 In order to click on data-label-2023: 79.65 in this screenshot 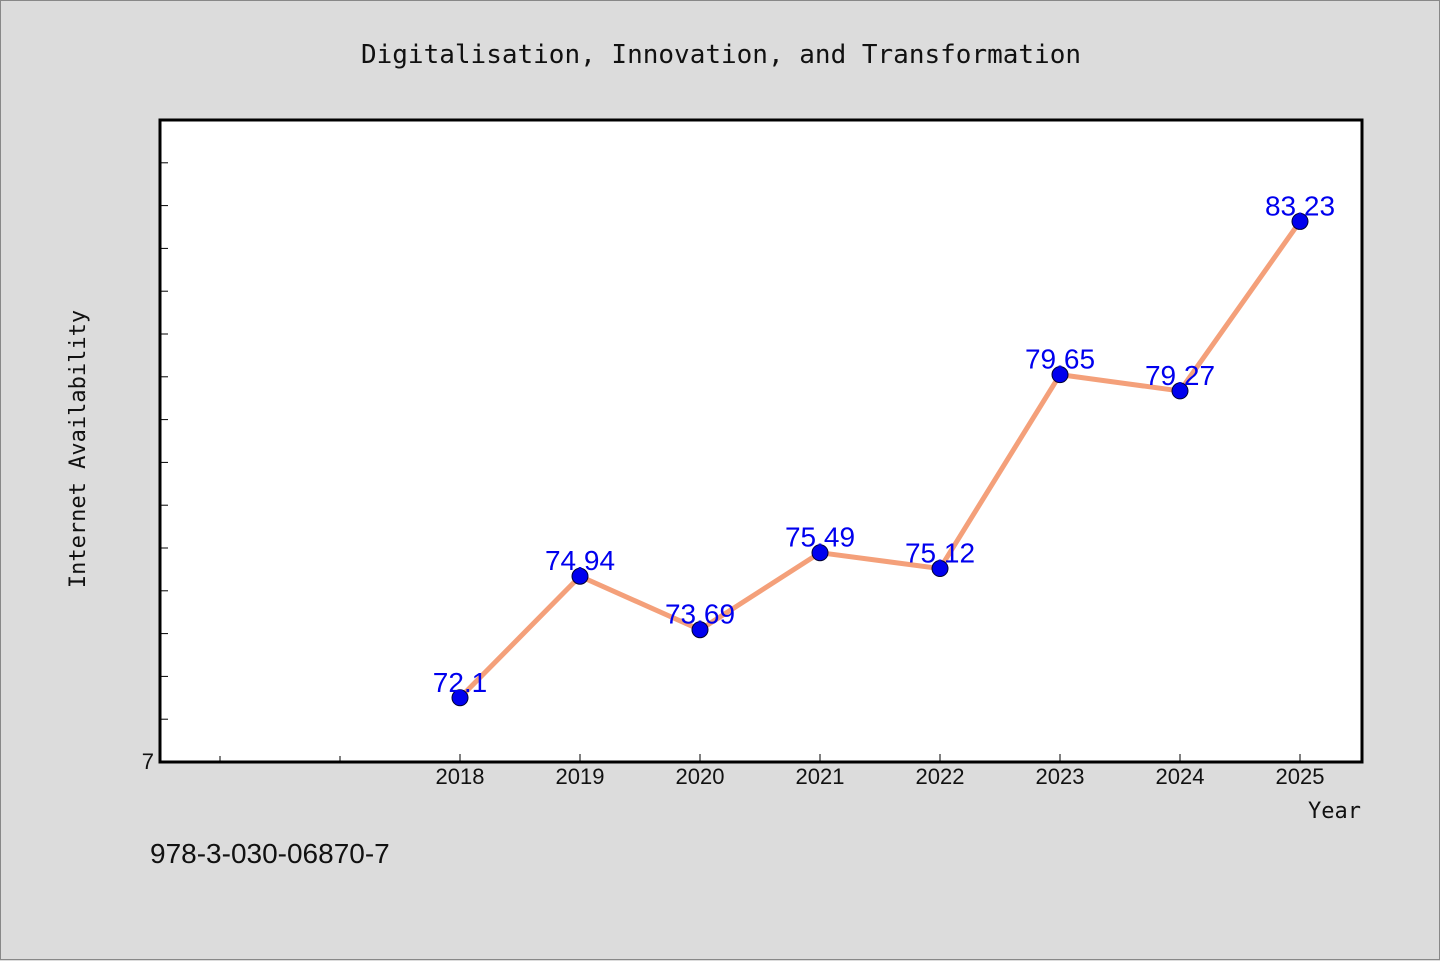, I will do `click(1060, 359)`.